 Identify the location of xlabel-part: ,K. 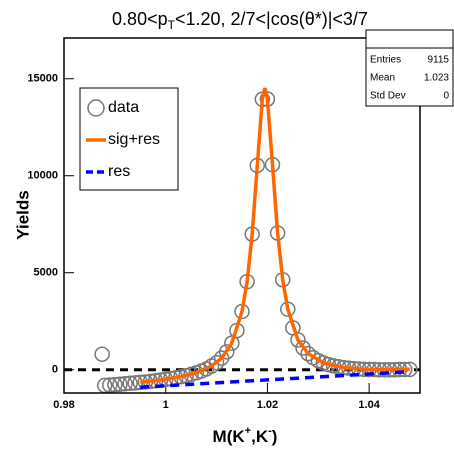
(260, 436).